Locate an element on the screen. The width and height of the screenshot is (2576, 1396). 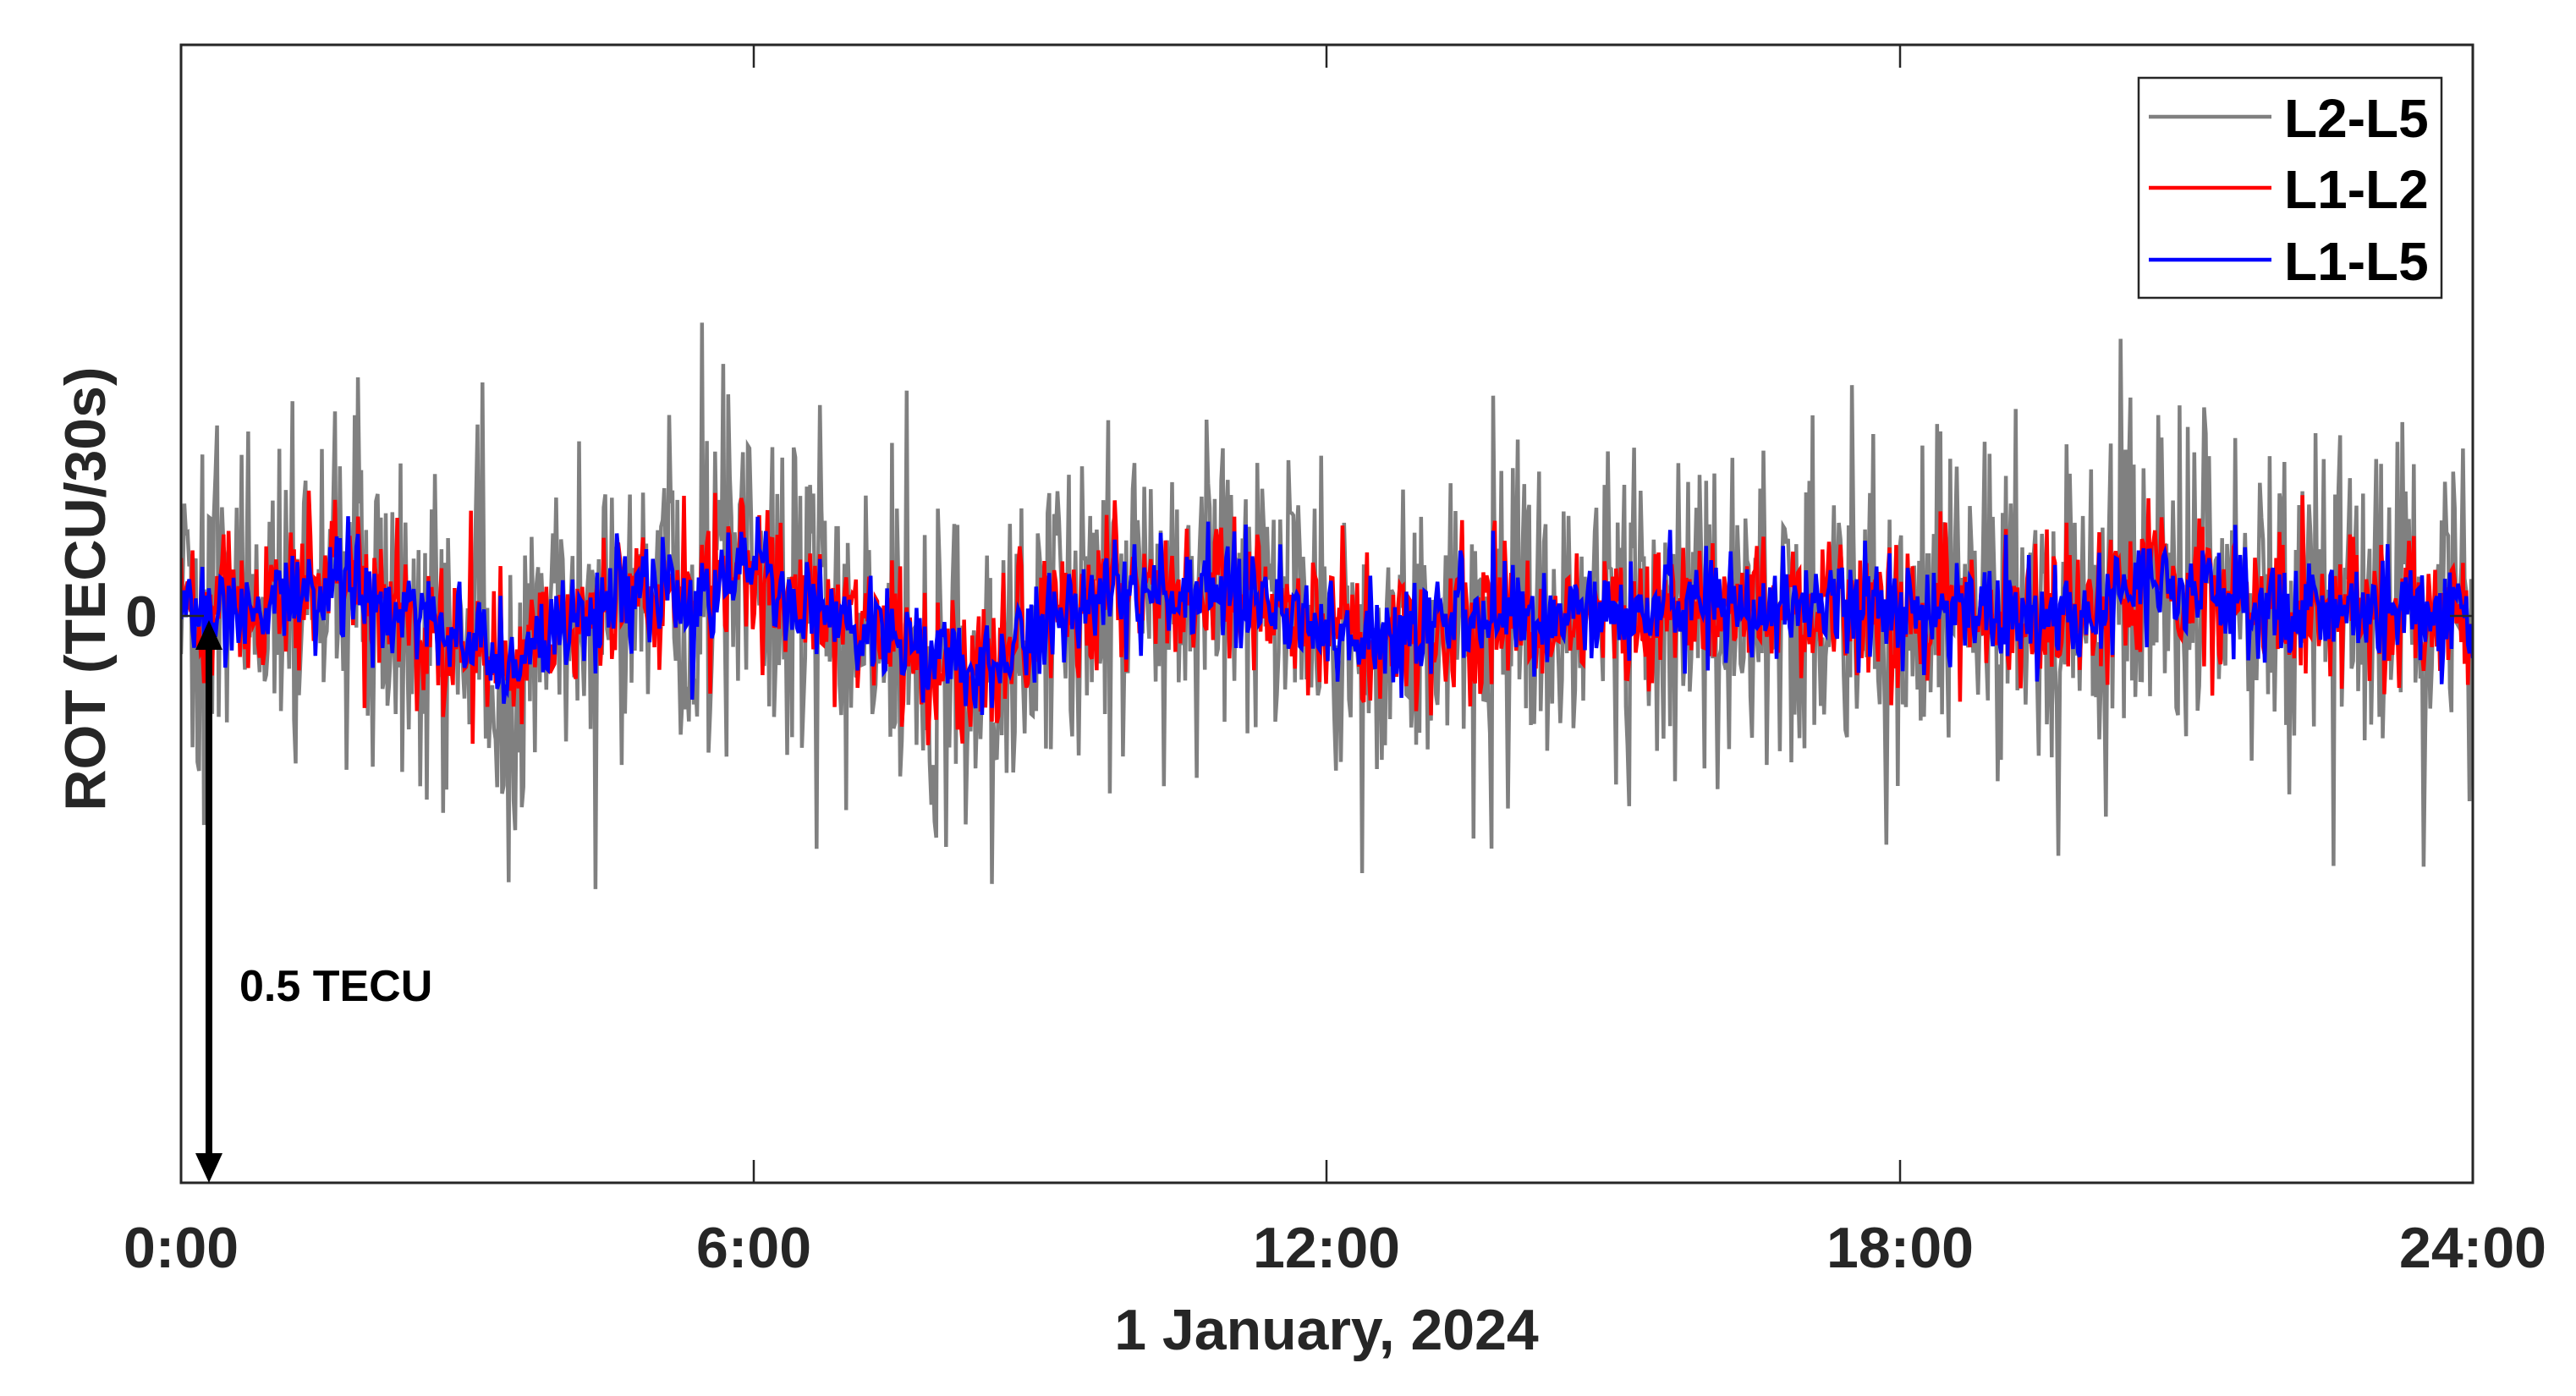
y-axis-title: ROT (TECU/30s) is located at coordinates (85, 588).